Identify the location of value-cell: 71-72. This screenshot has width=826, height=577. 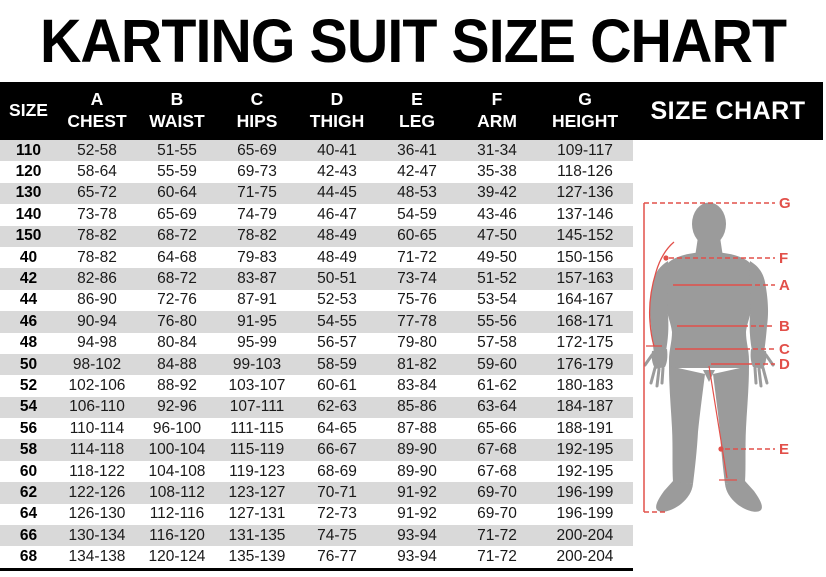
(497, 557).